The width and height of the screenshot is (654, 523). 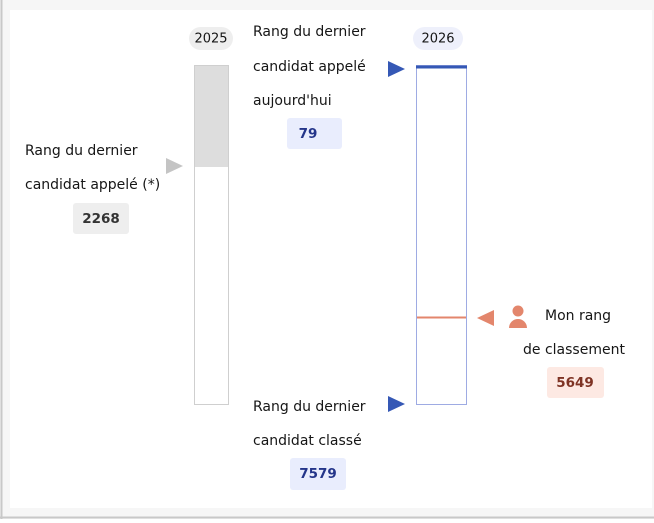 I want to click on label: candidat classé, so click(x=307, y=441).